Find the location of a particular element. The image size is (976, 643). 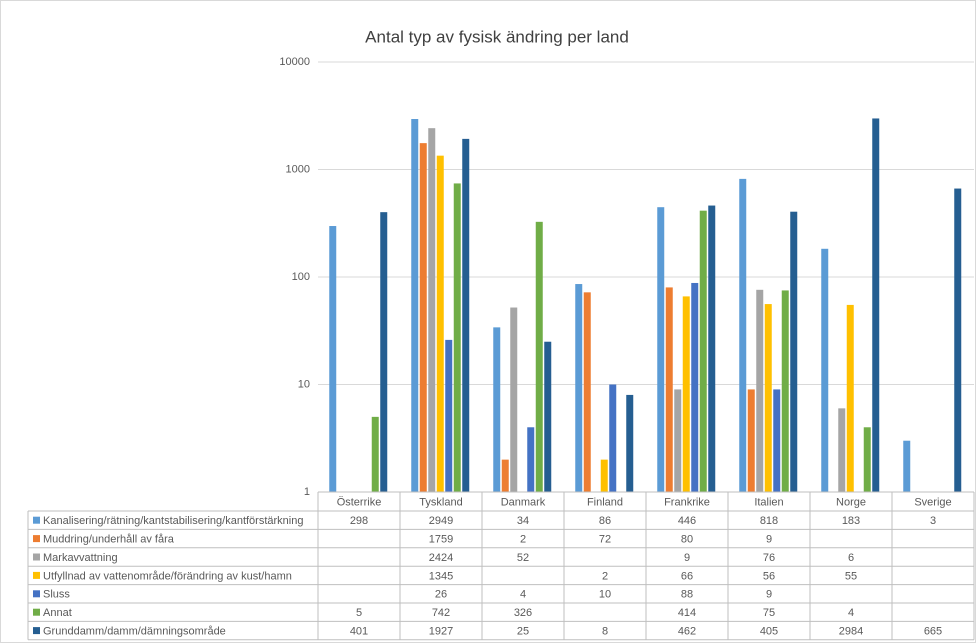

legend-label: Grunddamm/damm/dämningsområde is located at coordinates (134, 632).